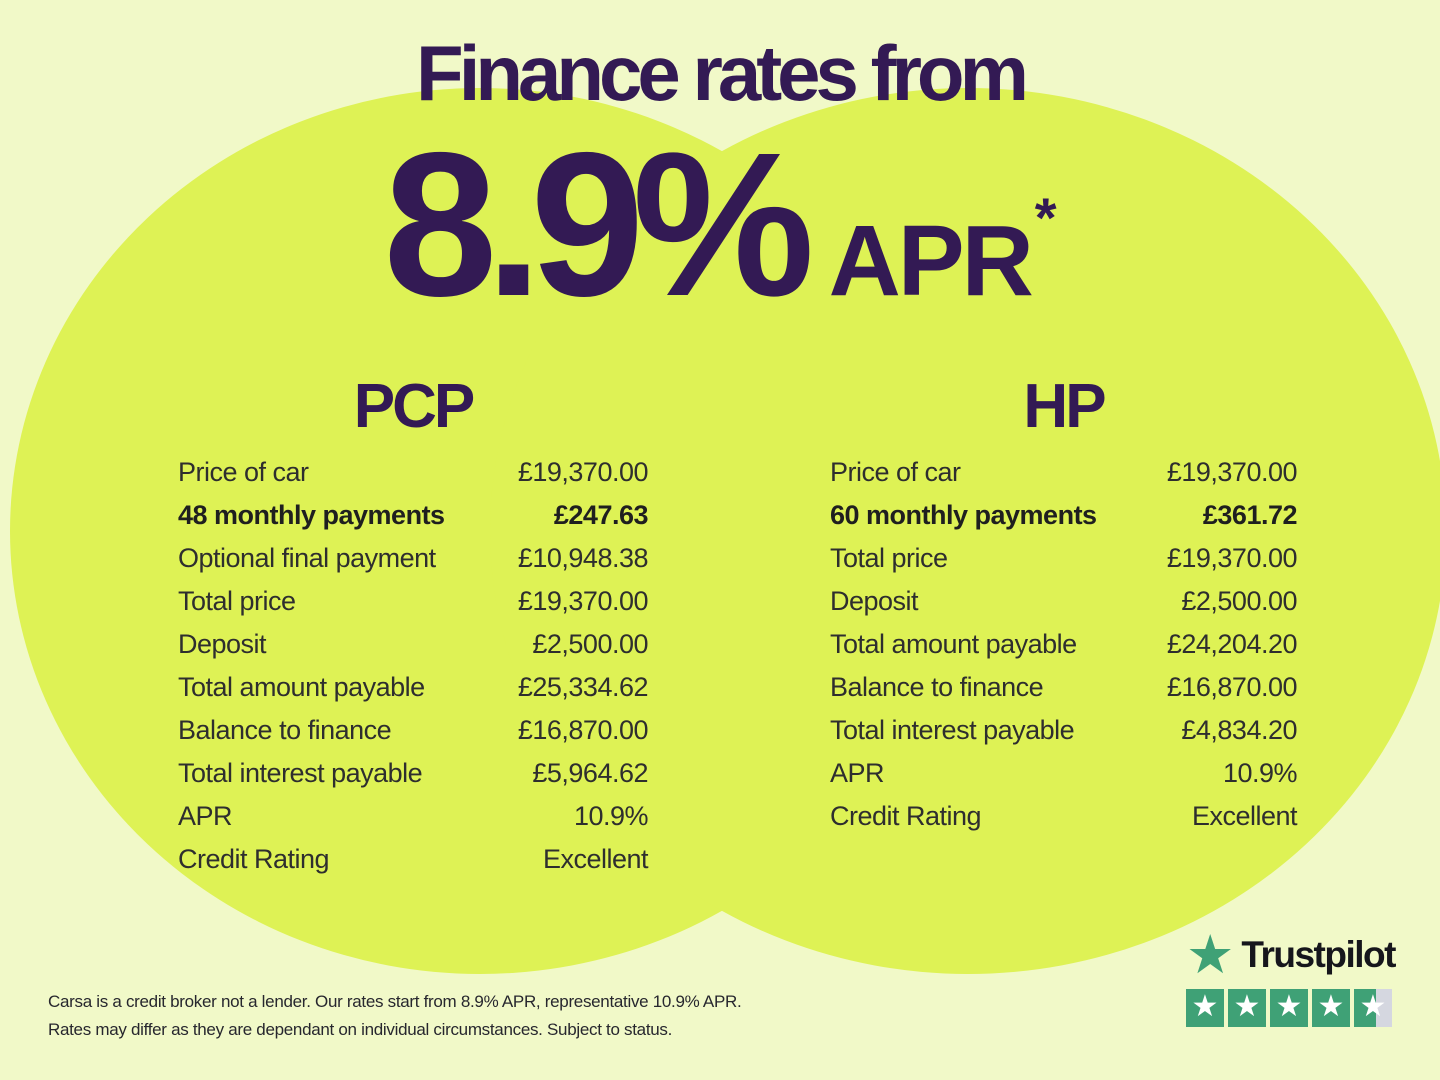 Image resolution: width=1440 pixels, height=1080 pixels. Describe the element at coordinates (1045, 217) in the screenshot. I see `apr-asterisk: *` at that location.